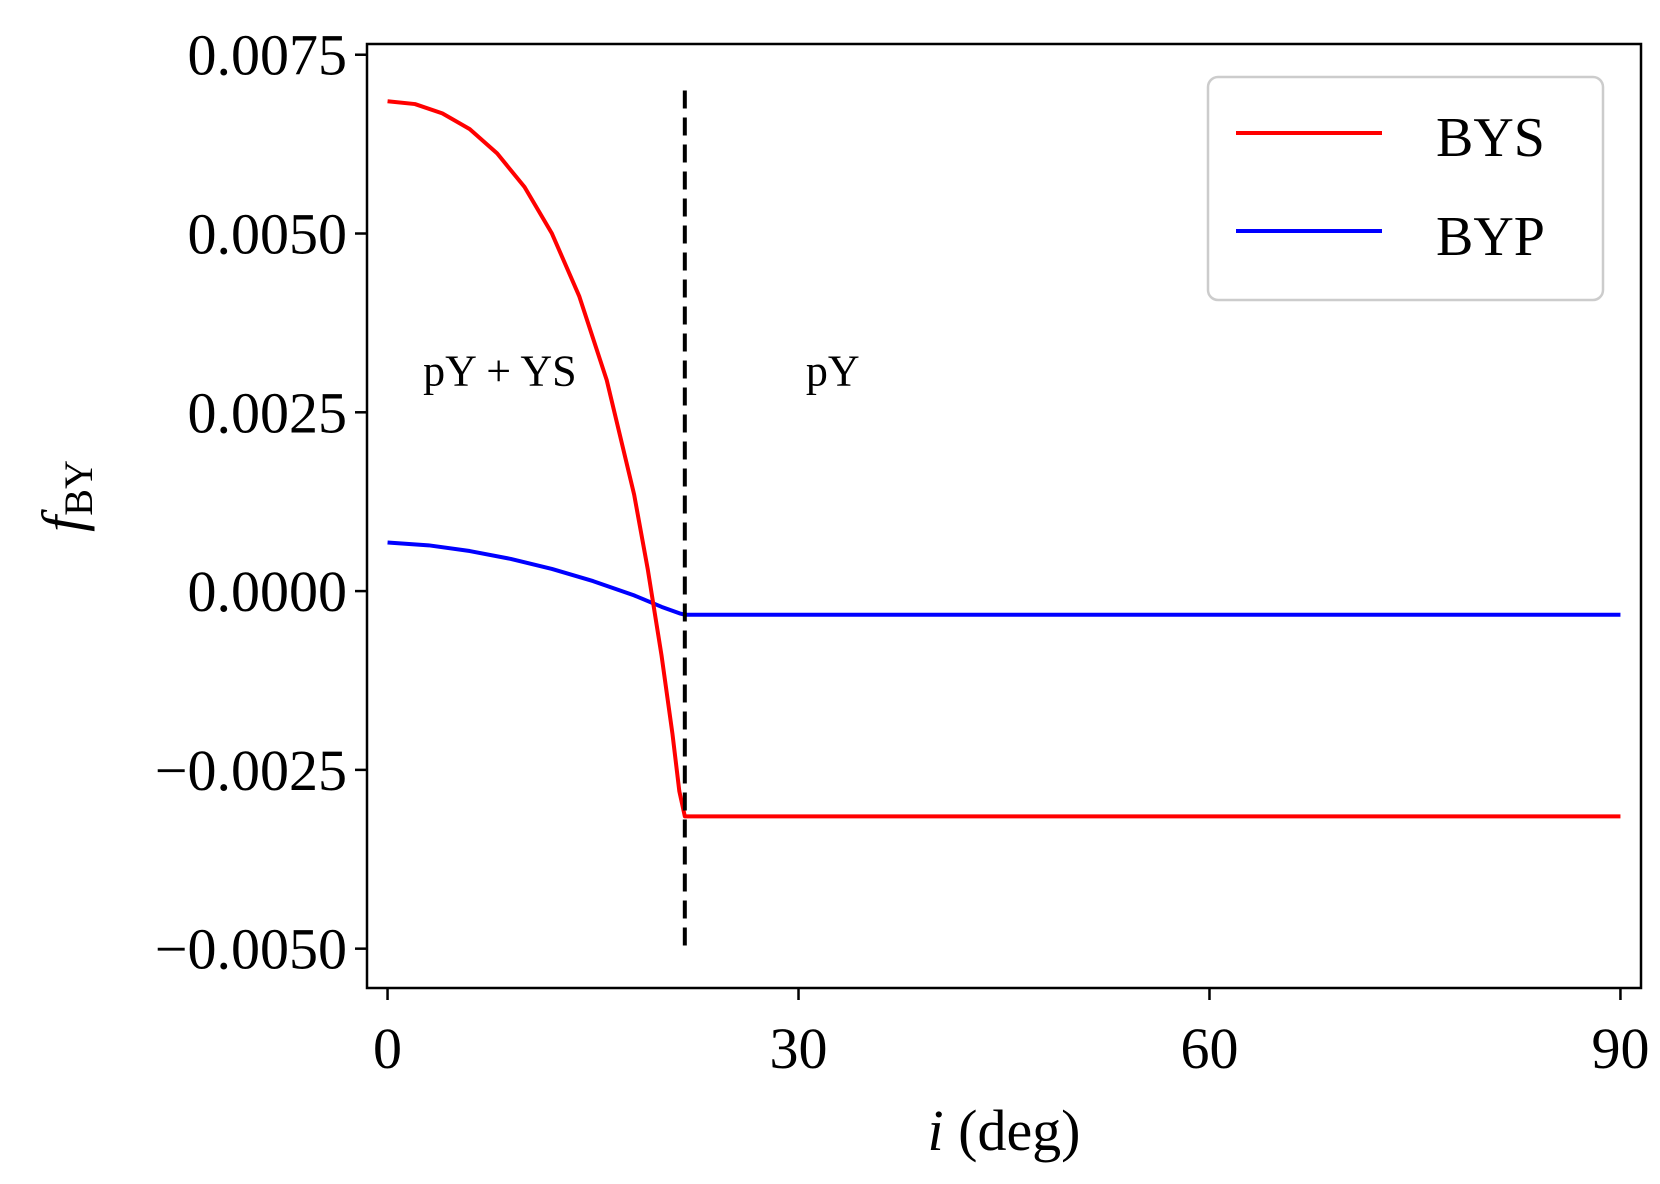 Image resolution: width=1660 pixels, height=1184 pixels. I want to click on x-axis-title: i (deg), so click(1004, 1130).